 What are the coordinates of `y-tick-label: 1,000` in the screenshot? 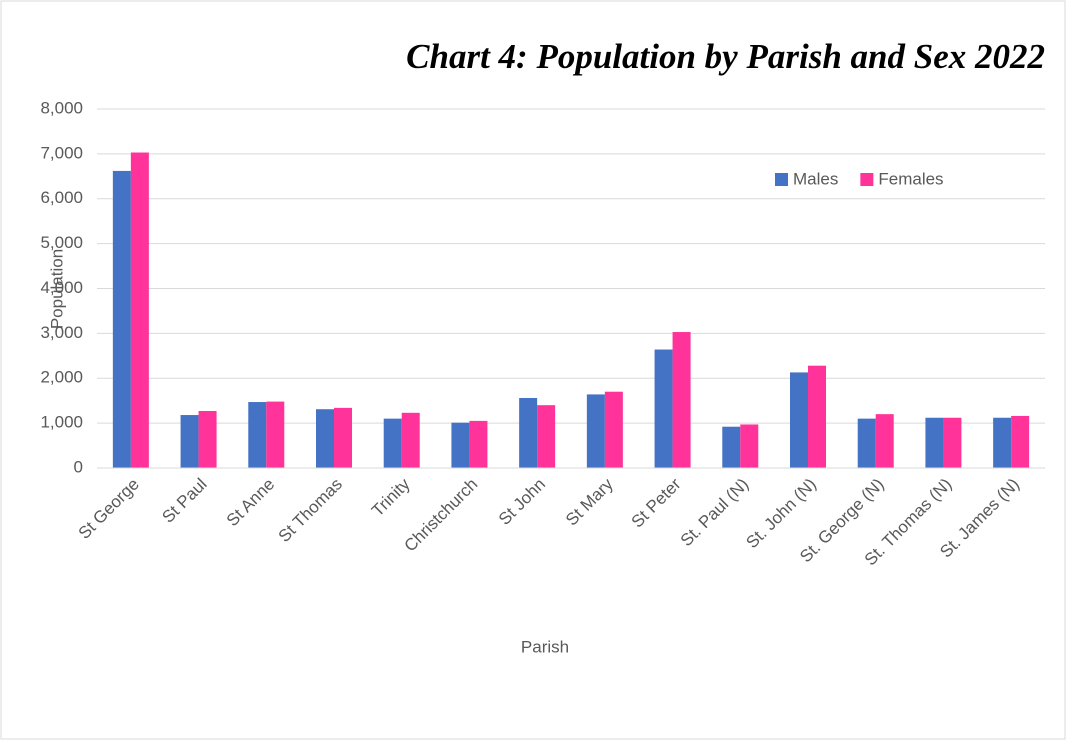 It's located at (61, 422).